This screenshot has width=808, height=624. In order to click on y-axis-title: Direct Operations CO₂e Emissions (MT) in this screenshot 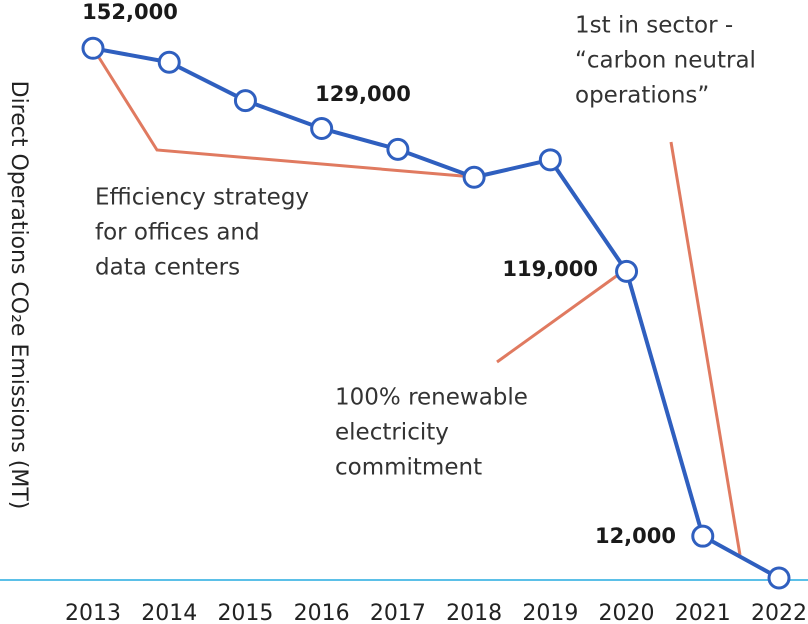, I will do `click(18, 295)`.